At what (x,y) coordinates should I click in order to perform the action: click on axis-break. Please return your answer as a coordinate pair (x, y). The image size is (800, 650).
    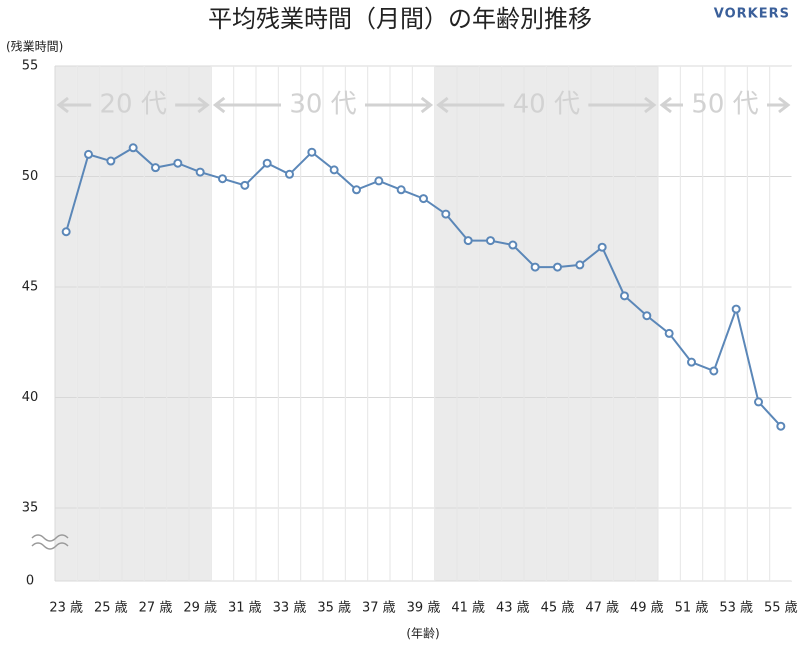
    Looking at the image, I should click on (50, 542).